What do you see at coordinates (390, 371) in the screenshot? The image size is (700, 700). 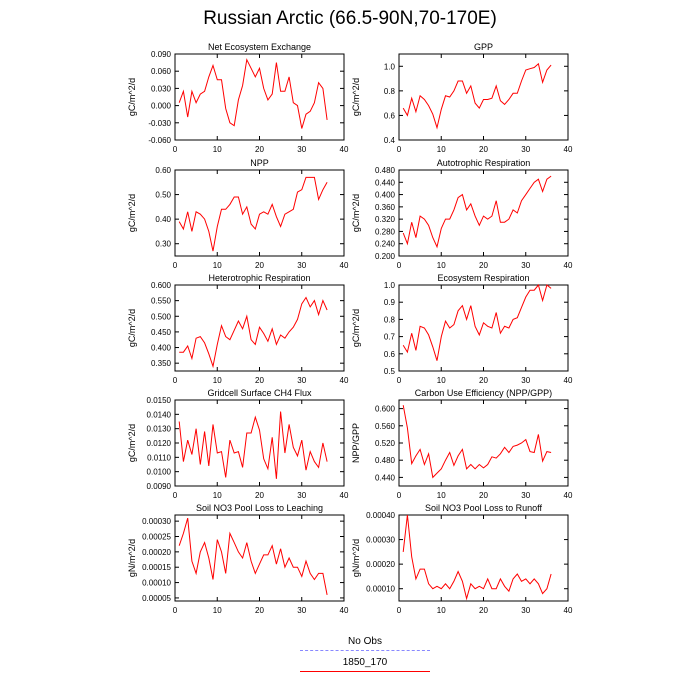 I see `y-tick-label: 0.5` at bounding box center [390, 371].